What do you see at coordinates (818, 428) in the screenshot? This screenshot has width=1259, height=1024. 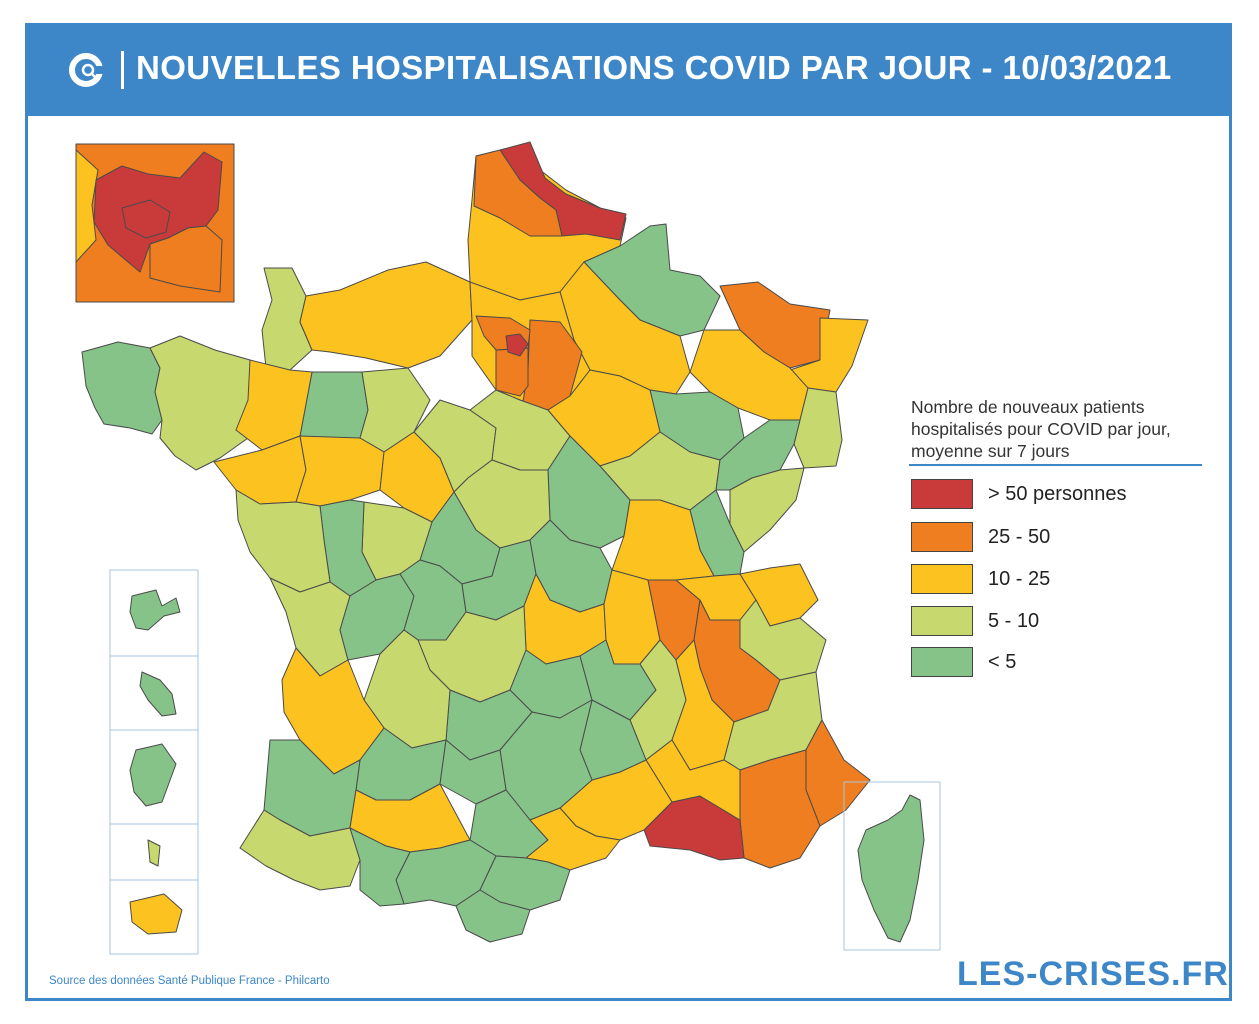 I see `region-vosges-alsace` at bounding box center [818, 428].